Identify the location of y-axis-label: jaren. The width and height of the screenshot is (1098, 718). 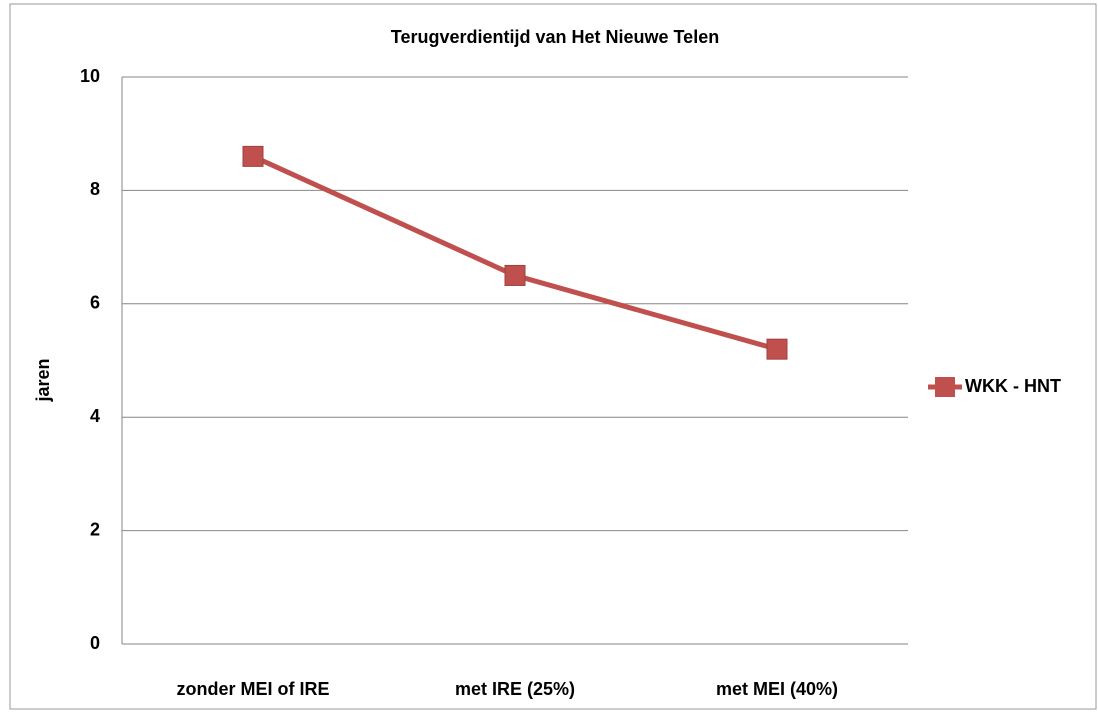
(43, 380).